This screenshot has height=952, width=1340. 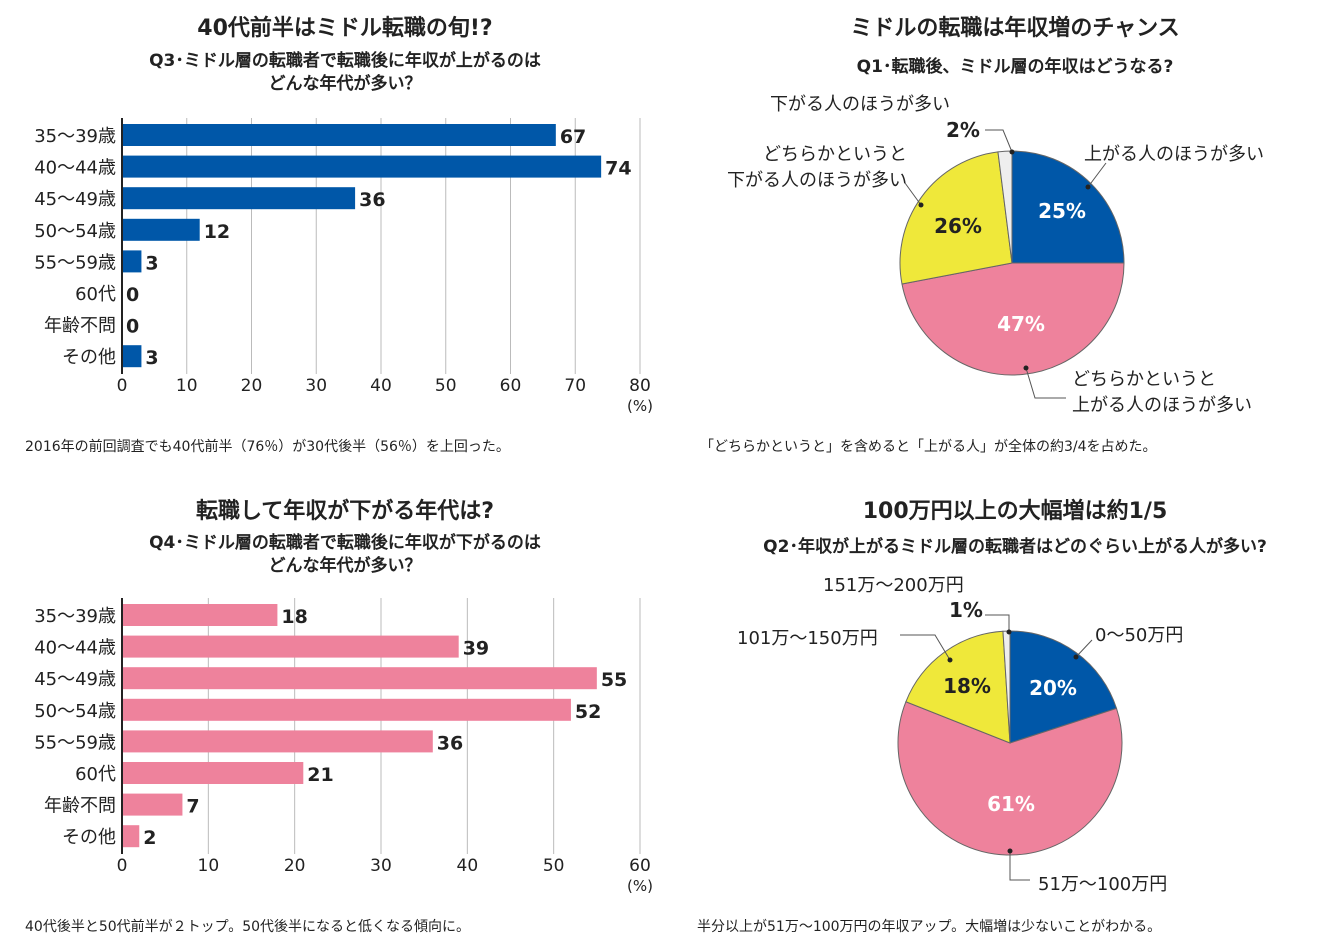 I want to click on data-label: 21, so click(x=320, y=775).